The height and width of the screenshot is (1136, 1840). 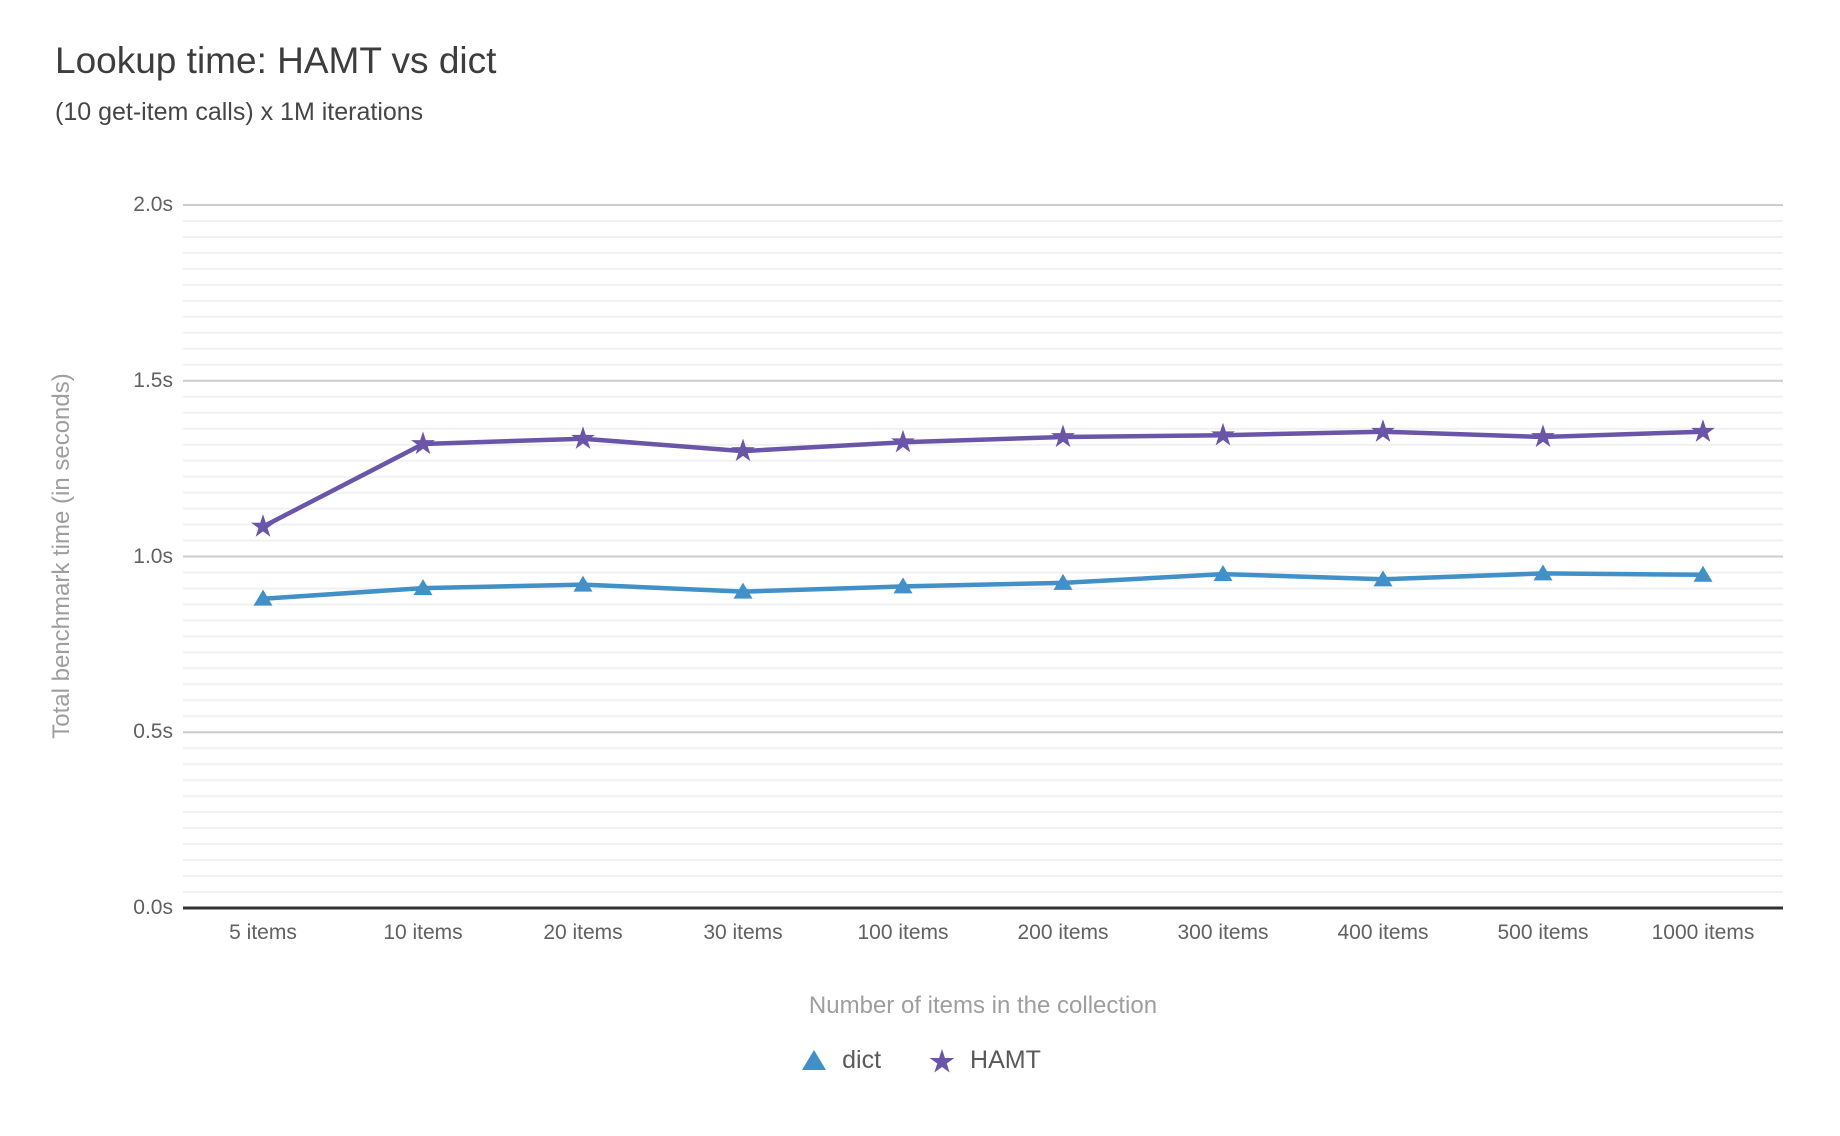 What do you see at coordinates (423, 932) in the screenshot?
I see `x-tick-label: 10 items` at bounding box center [423, 932].